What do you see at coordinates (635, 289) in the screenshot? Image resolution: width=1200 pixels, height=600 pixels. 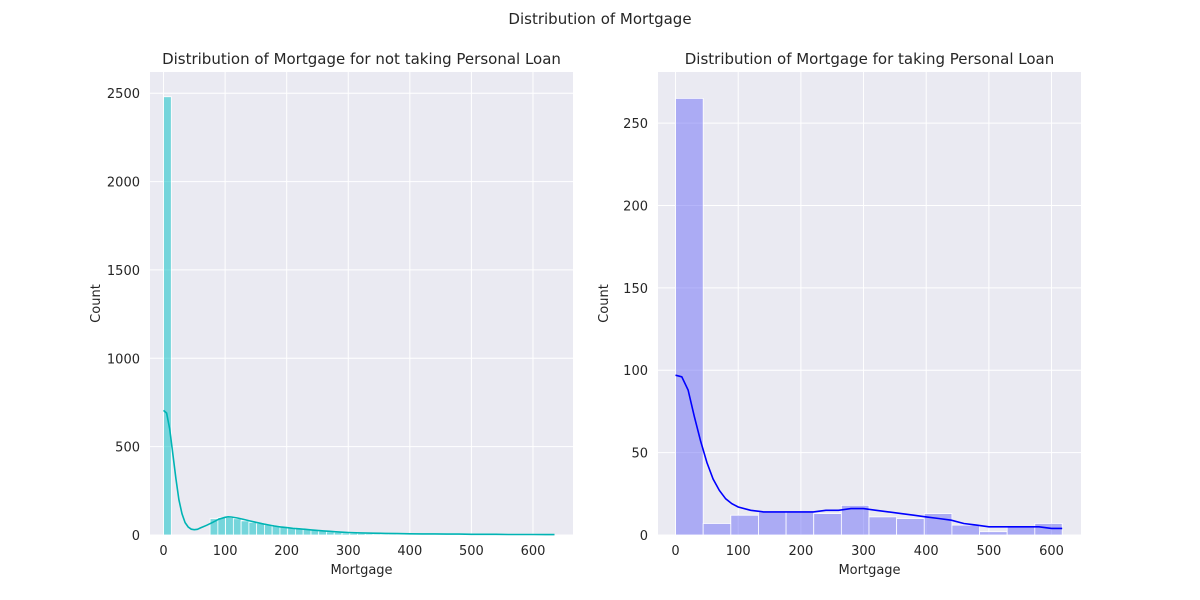 I see `y-tick-label: 150` at bounding box center [635, 289].